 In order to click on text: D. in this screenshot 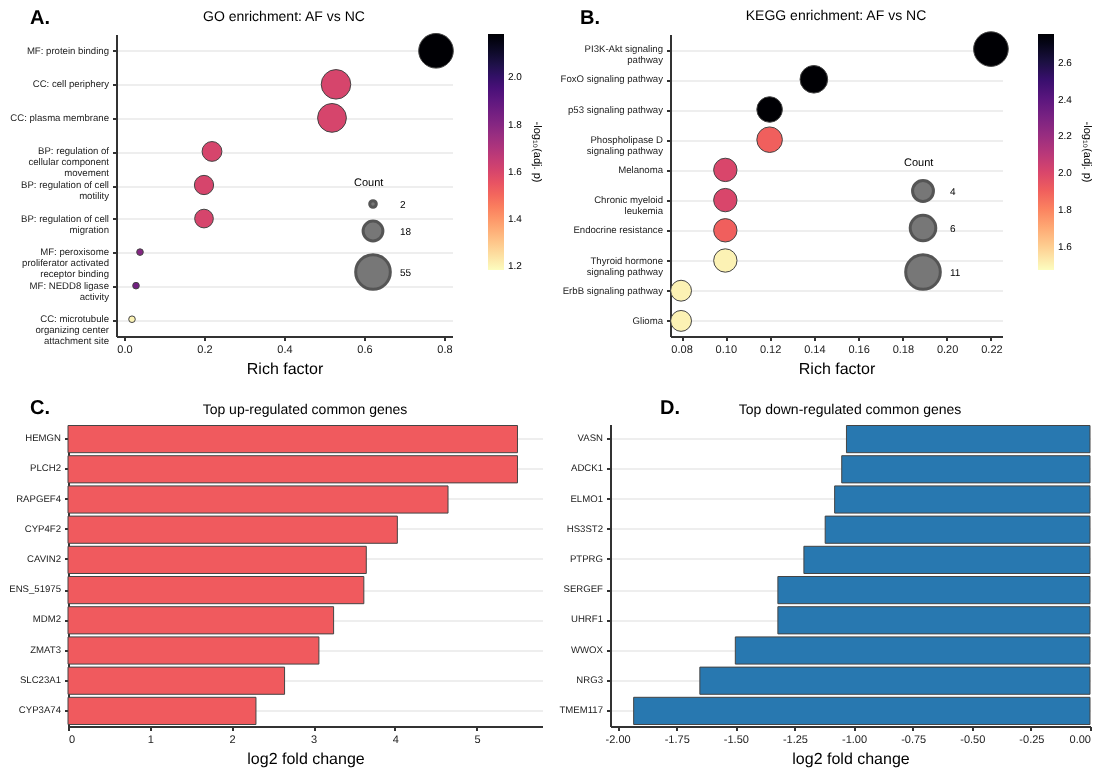, I will do `click(670, 409)`.